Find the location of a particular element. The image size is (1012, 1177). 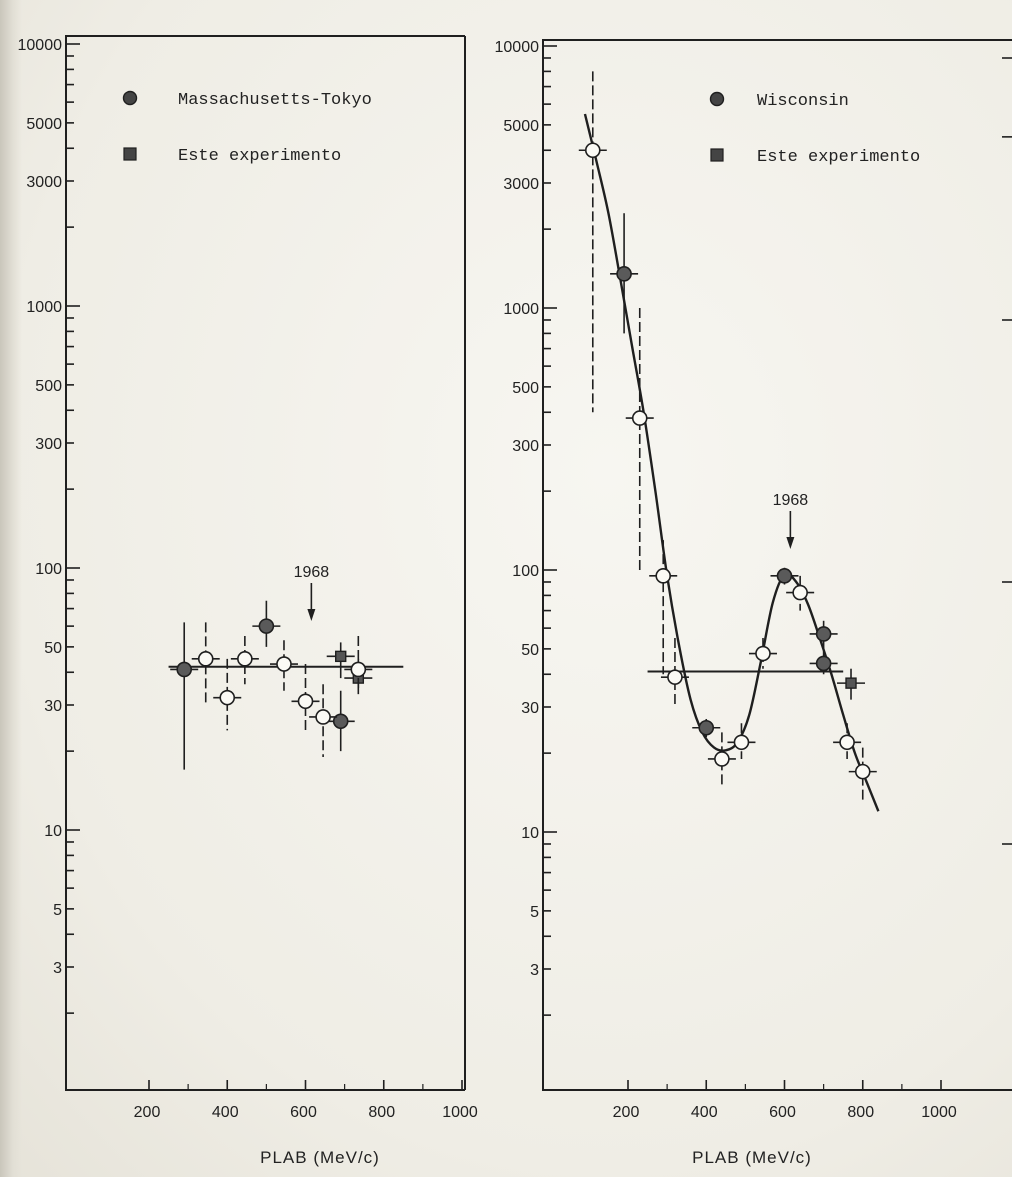

x-tick-label: 200 is located at coordinates (626, 1112).